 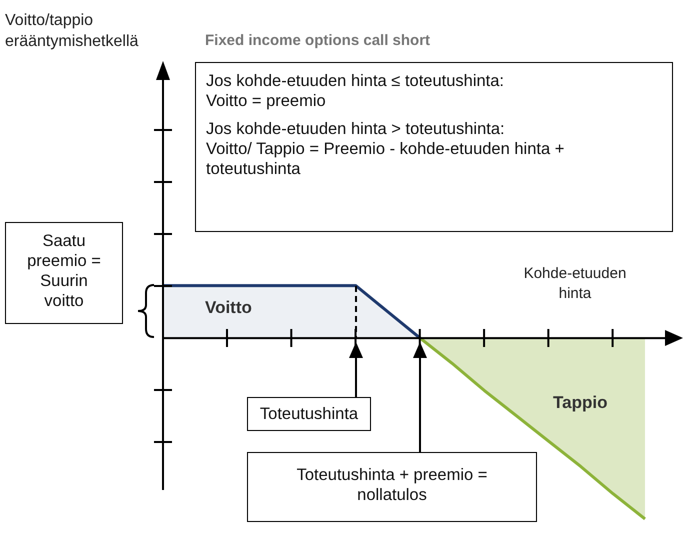 I want to click on series-label: Tappio, so click(x=580, y=403).